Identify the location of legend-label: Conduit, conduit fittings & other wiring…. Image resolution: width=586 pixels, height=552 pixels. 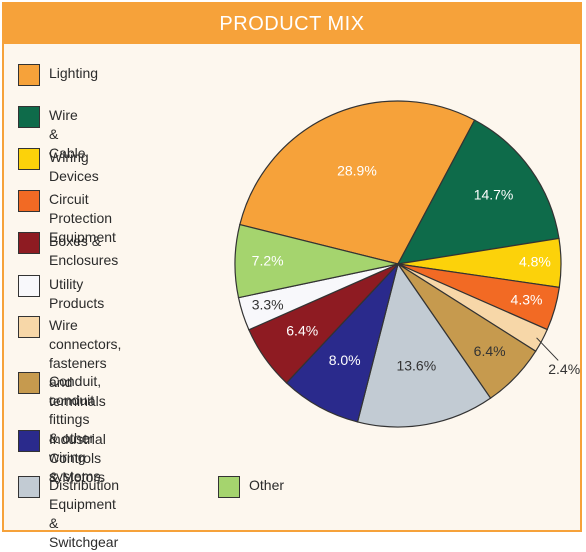
(75, 428).